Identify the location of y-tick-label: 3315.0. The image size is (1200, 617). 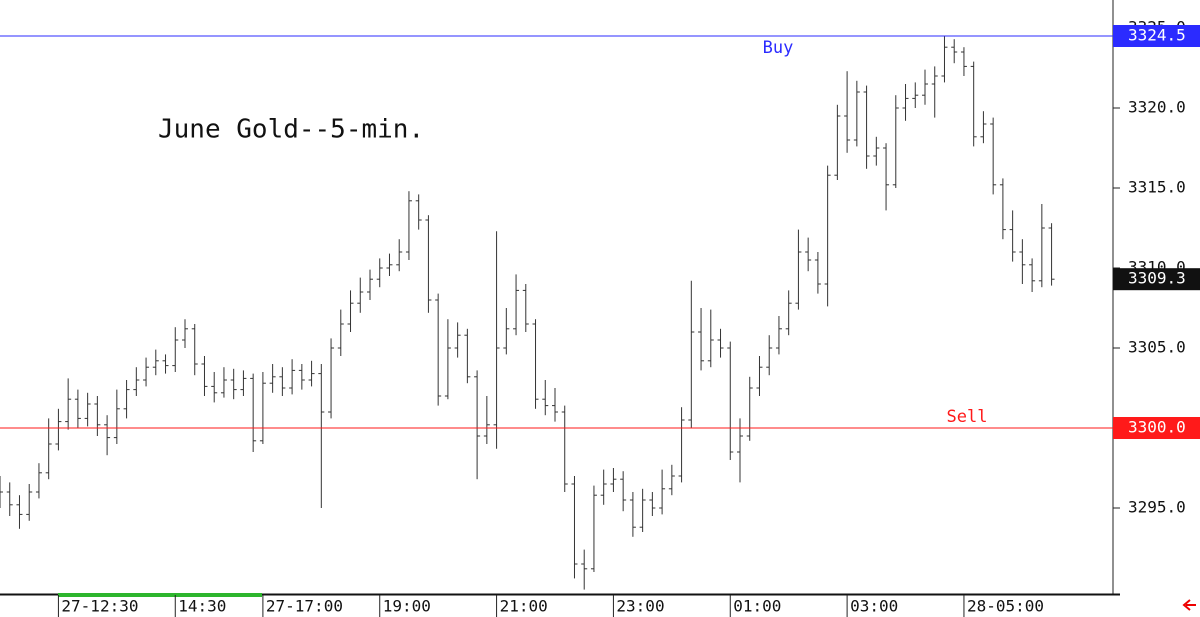
(1157, 187).